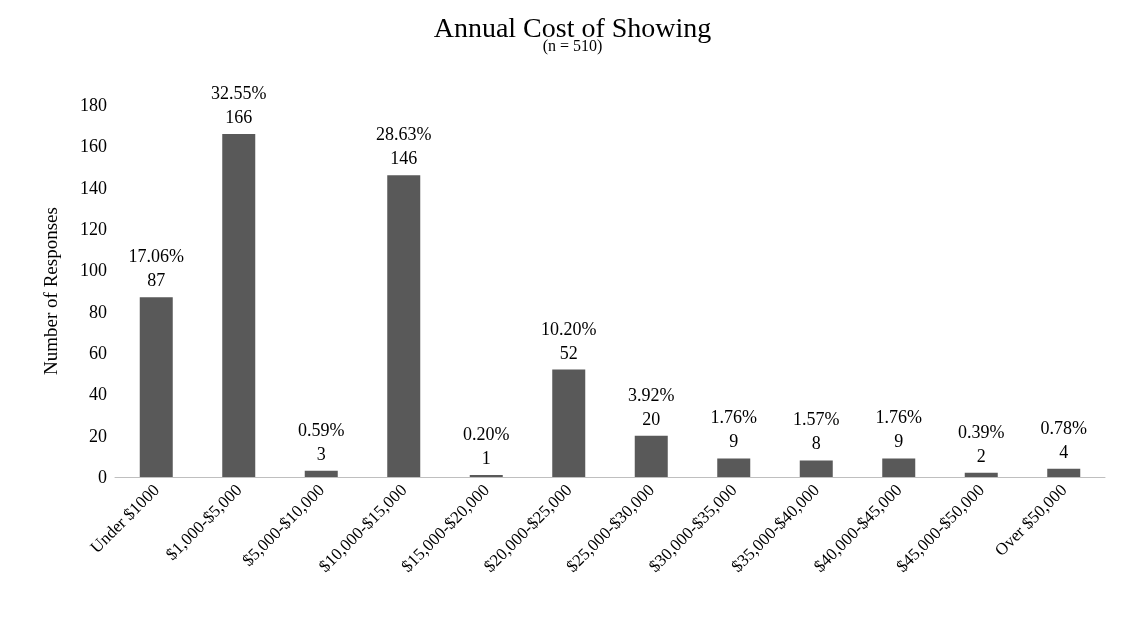  What do you see at coordinates (98, 435) in the screenshot?
I see `y-tick-label: 20` at bounding box center [98, 435].